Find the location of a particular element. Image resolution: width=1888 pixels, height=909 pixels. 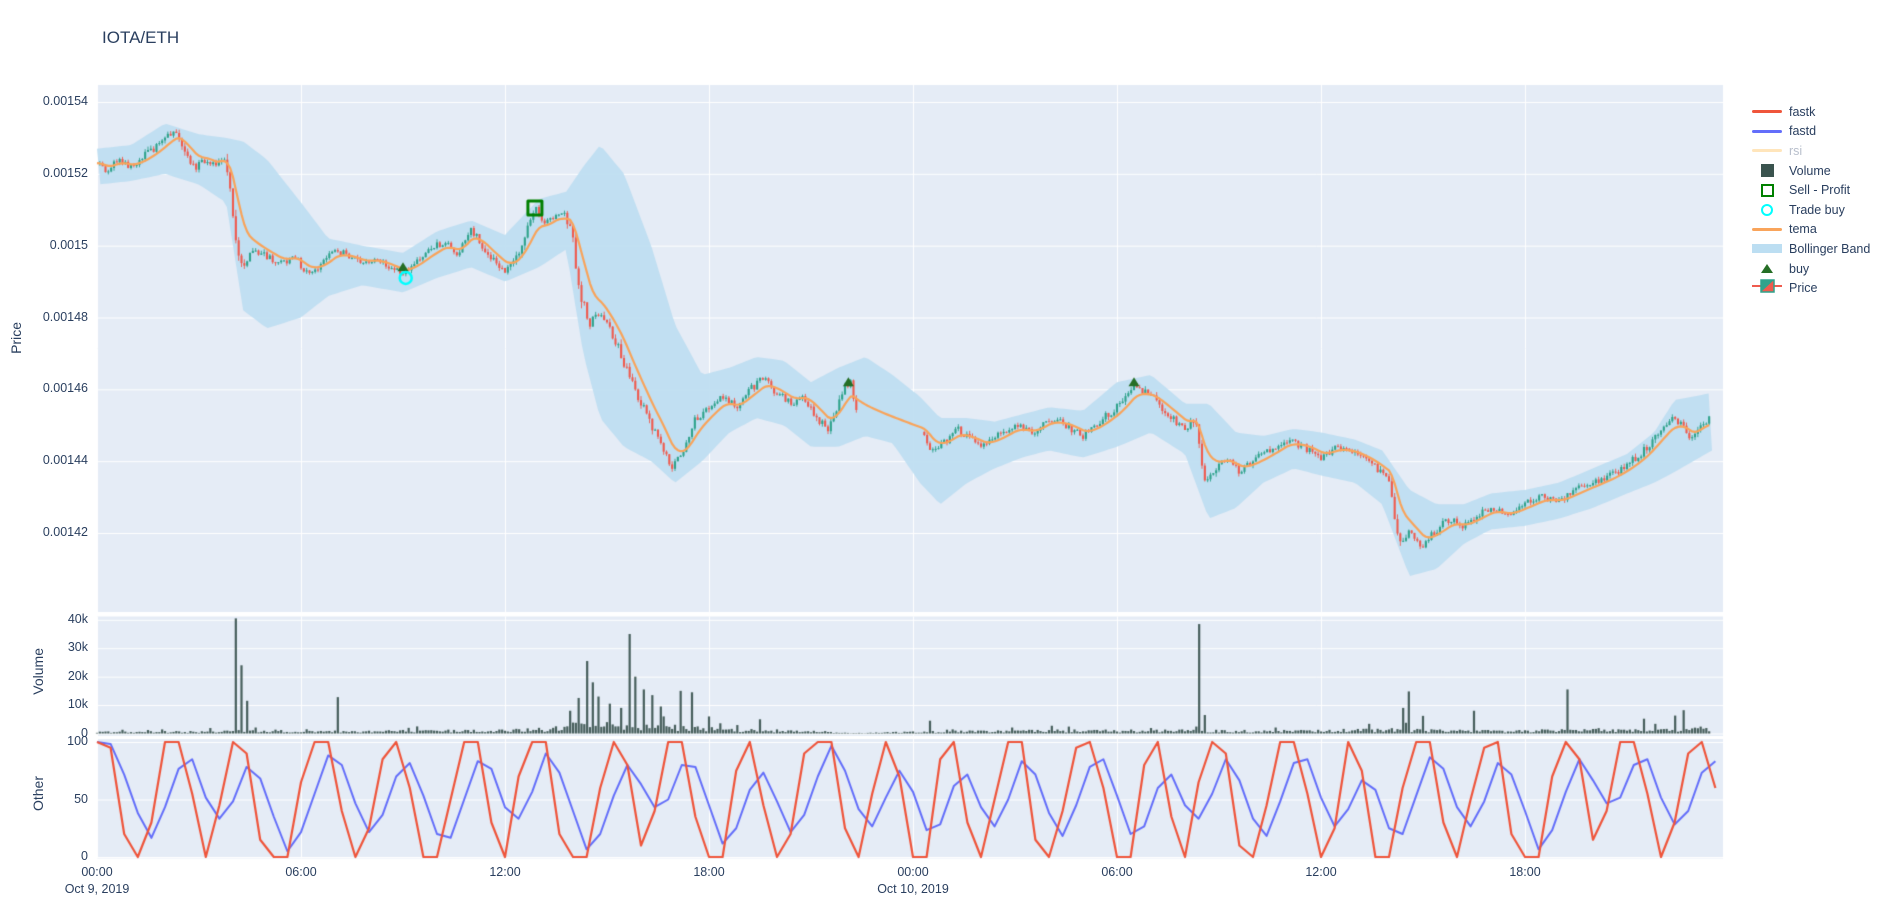

legend-item-label: Volume is located at coordinates (1810, 170).